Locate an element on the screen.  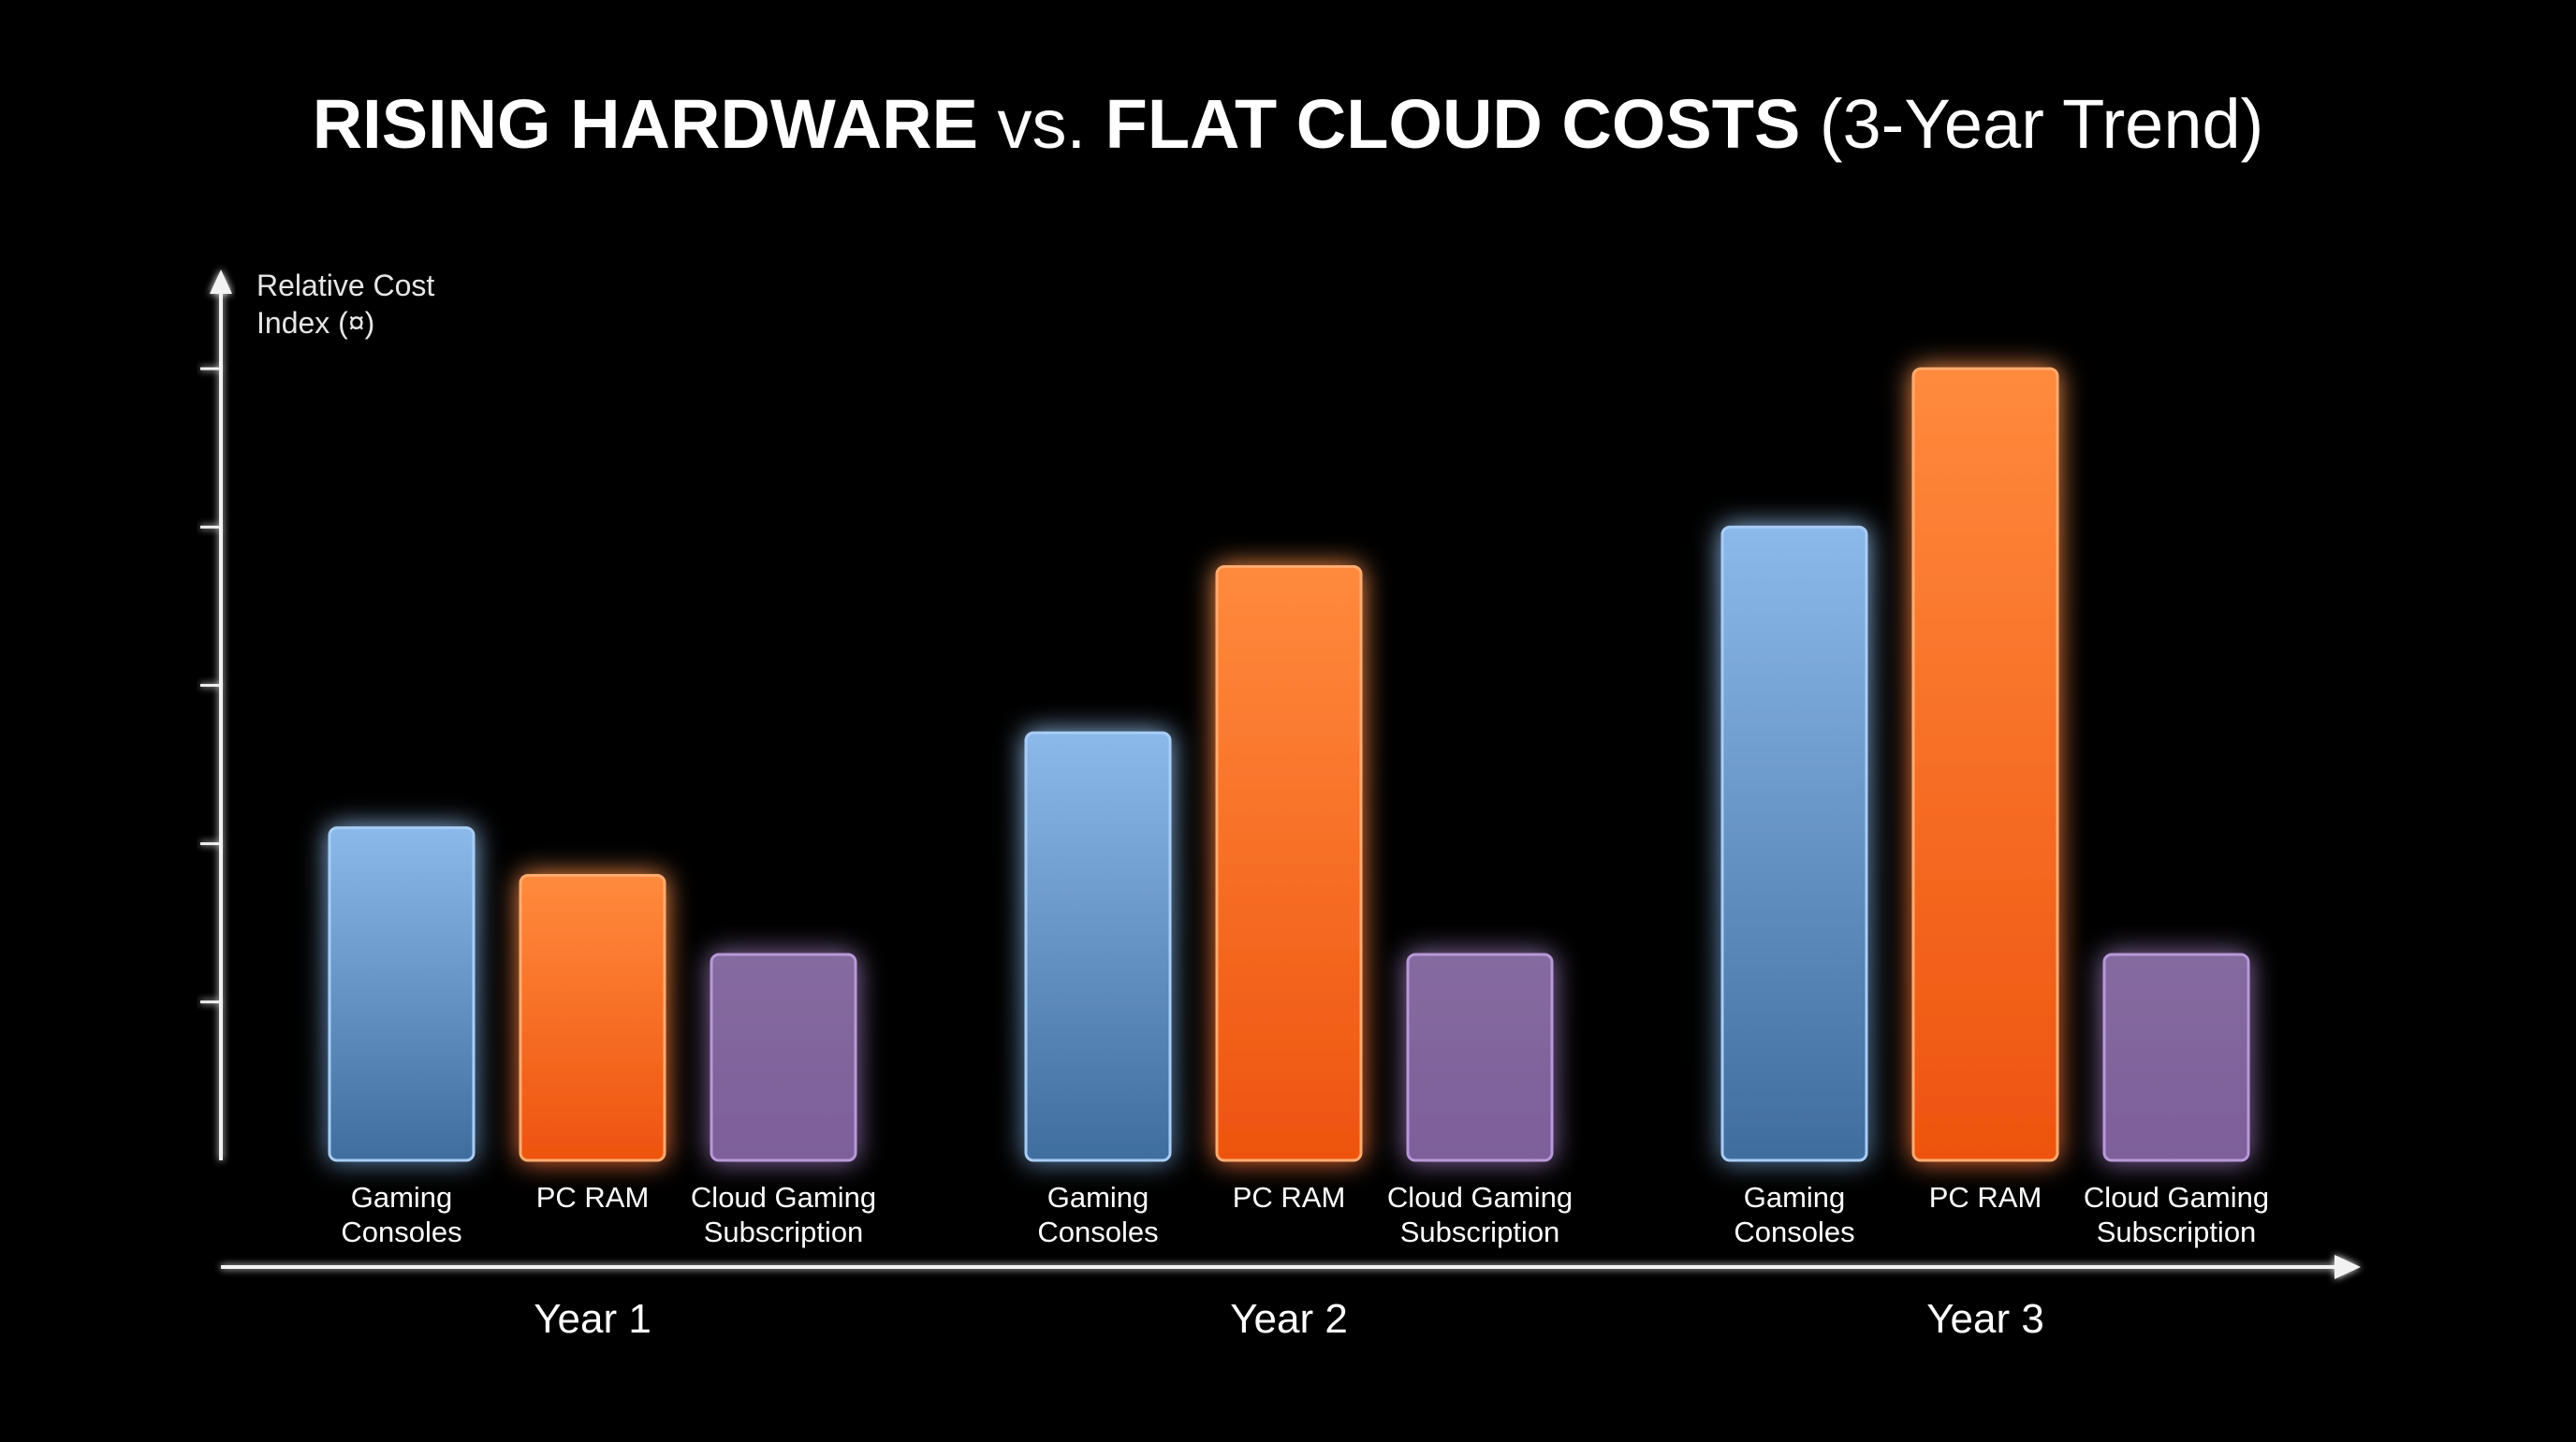
category-label-year-1-2: PC RAM is located at coordinates (593, 1197).